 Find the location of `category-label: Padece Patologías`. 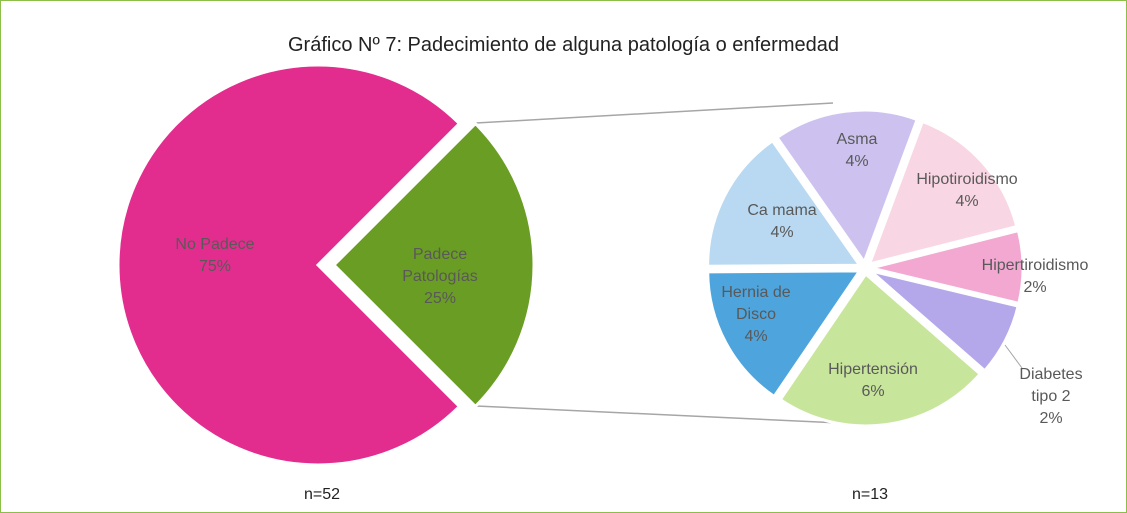

category-label: Padece Patologías is located at coordinates (440, 265).